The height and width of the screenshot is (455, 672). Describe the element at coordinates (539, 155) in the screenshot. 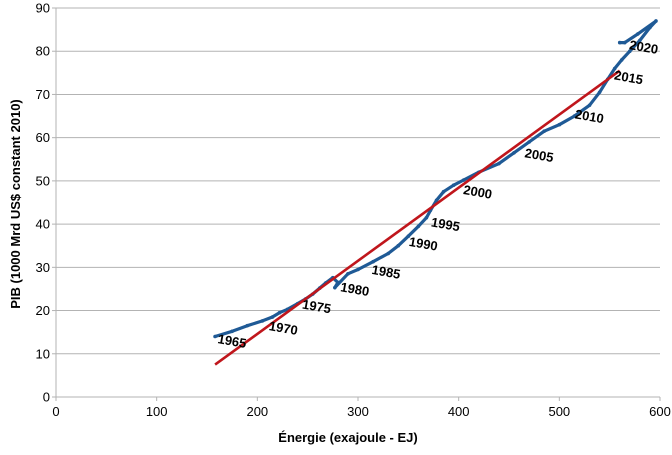

I see `year-annotation: 2005` at that location.